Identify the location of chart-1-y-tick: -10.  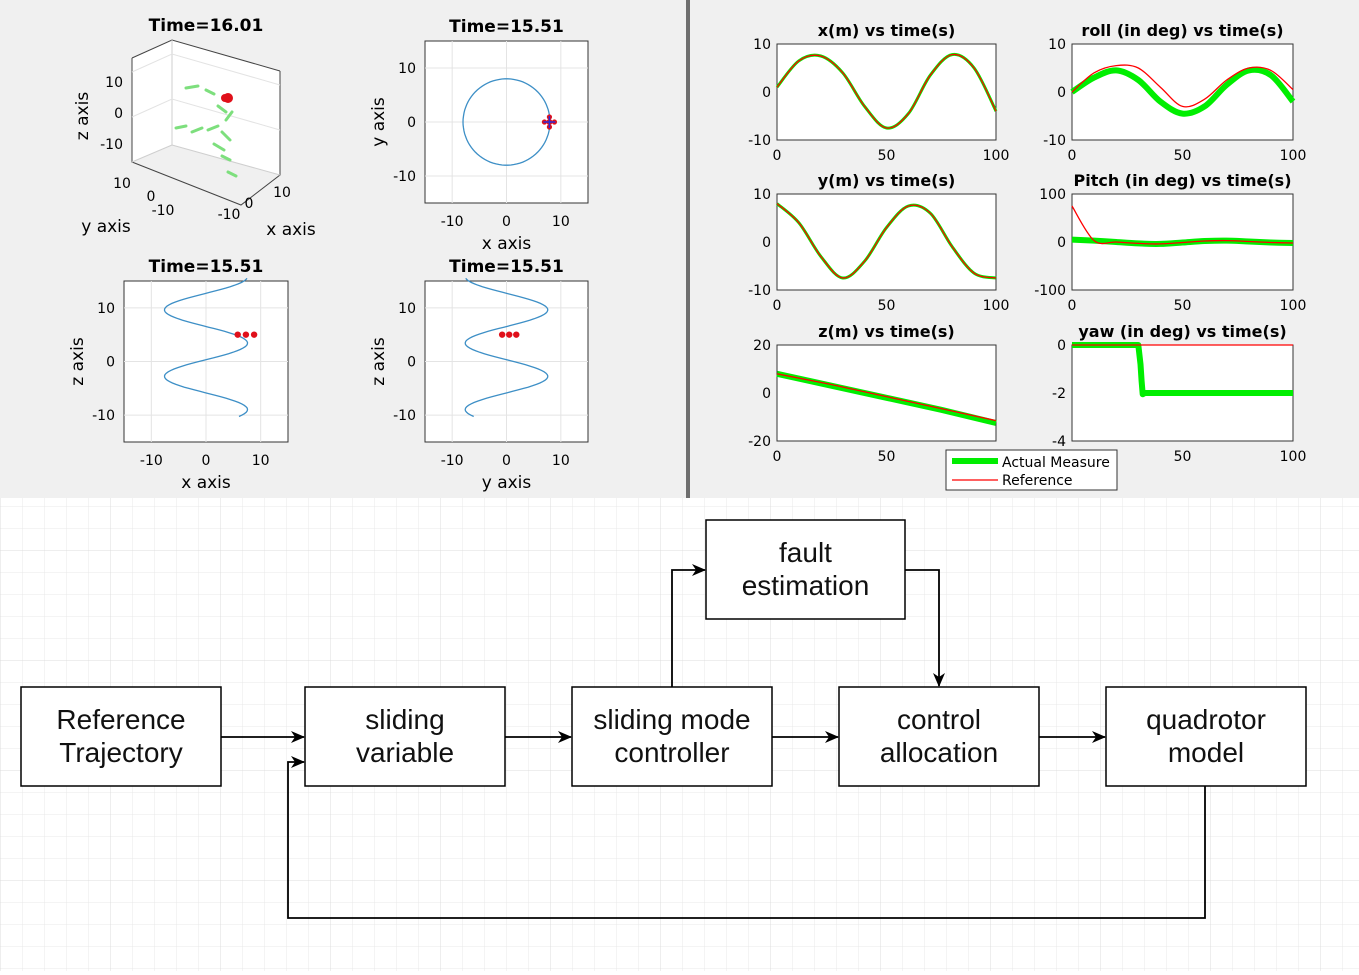
(1054, 141).